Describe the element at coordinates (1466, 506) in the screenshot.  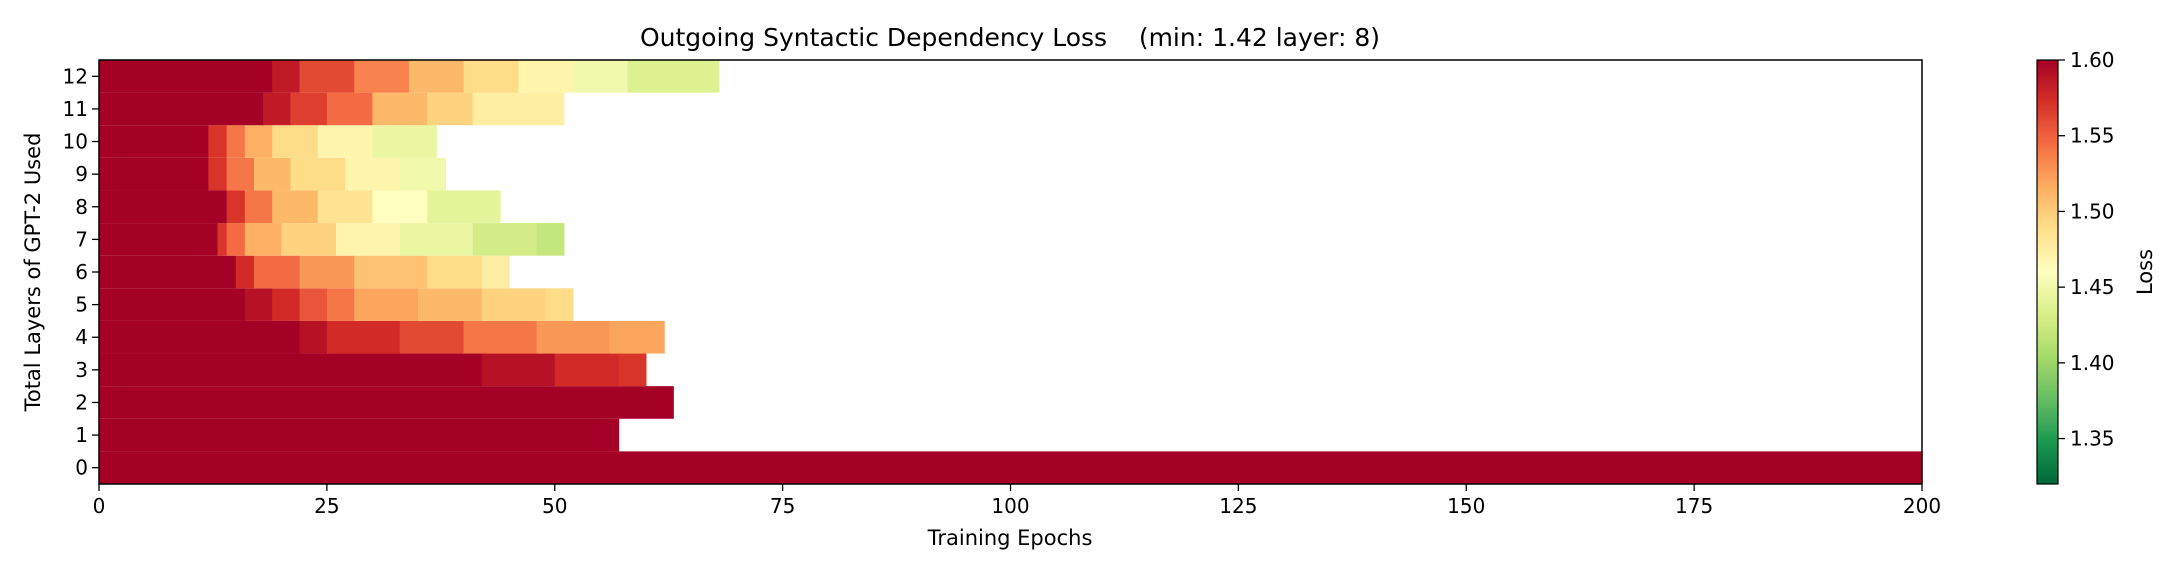
I see `x-tick-label: 150` at that location.